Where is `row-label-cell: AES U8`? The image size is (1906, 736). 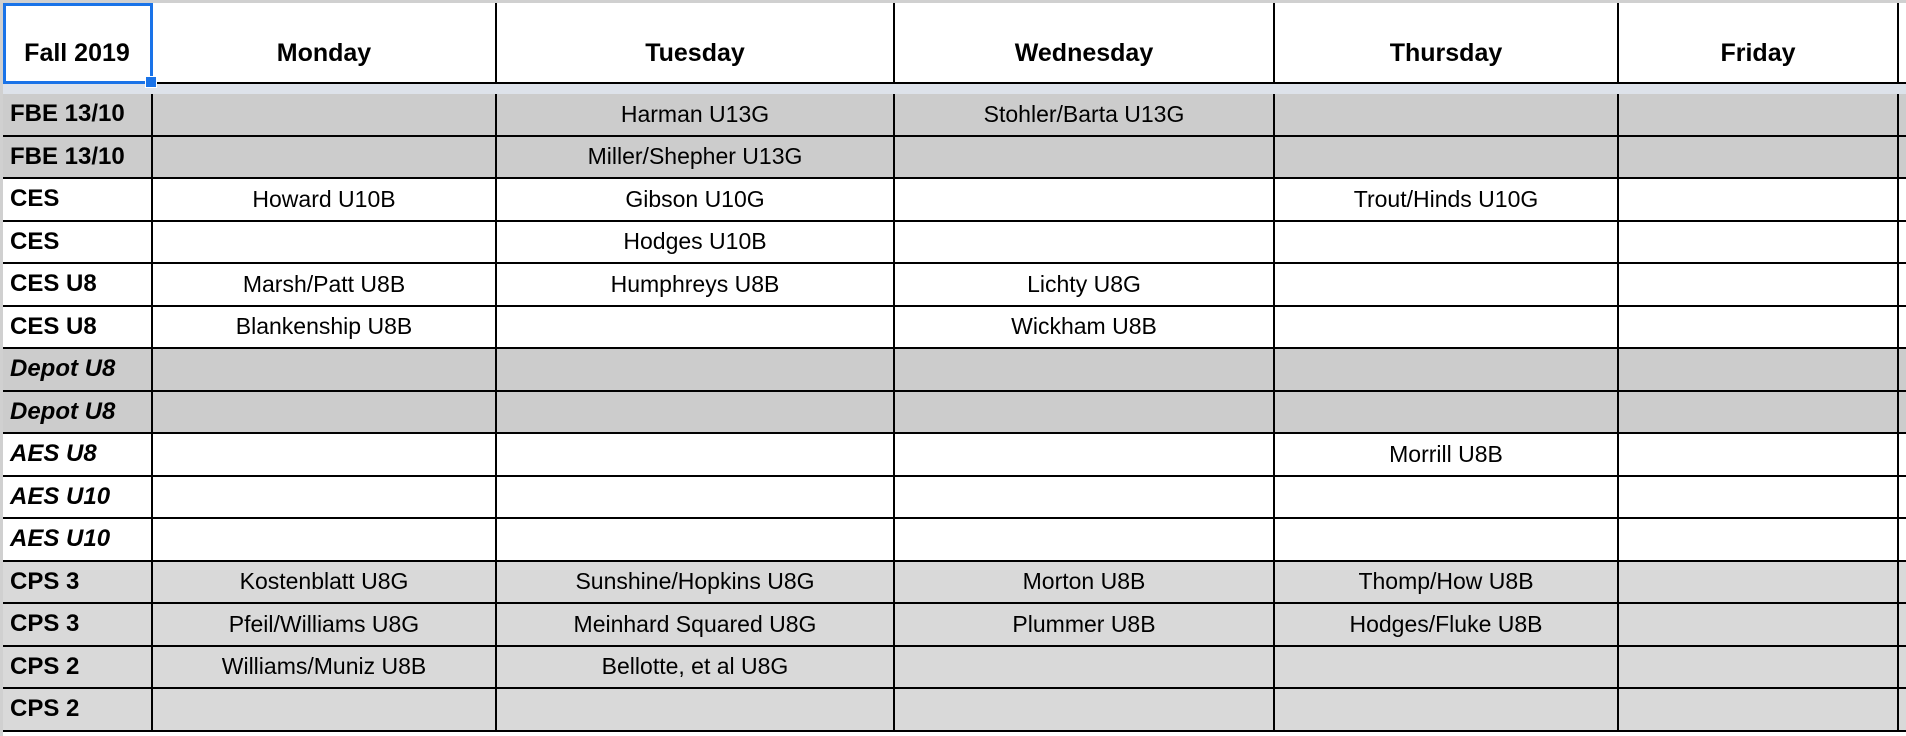
row-label-cell: AES U8 is located at coordinates (78, 455).